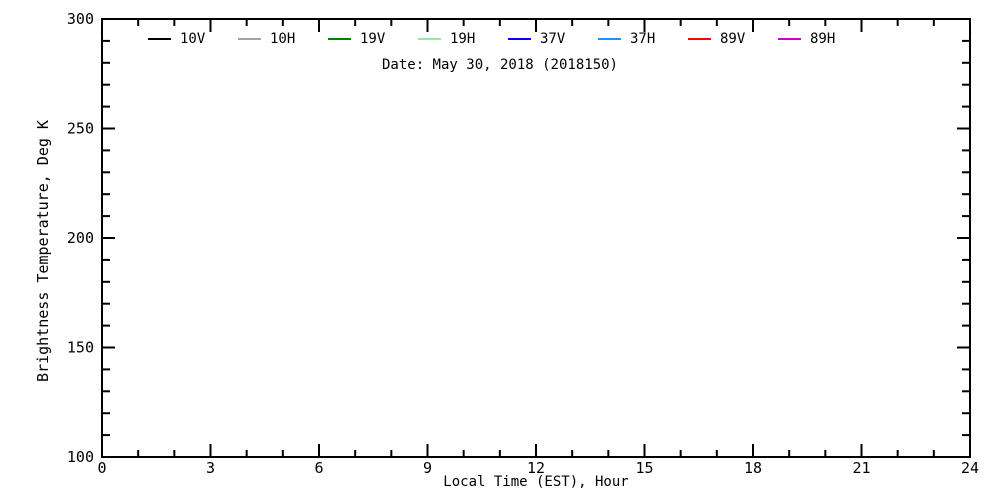 The image size is (1000, 500). I want to click on legend-item-label: 19V, so click(373, 39).